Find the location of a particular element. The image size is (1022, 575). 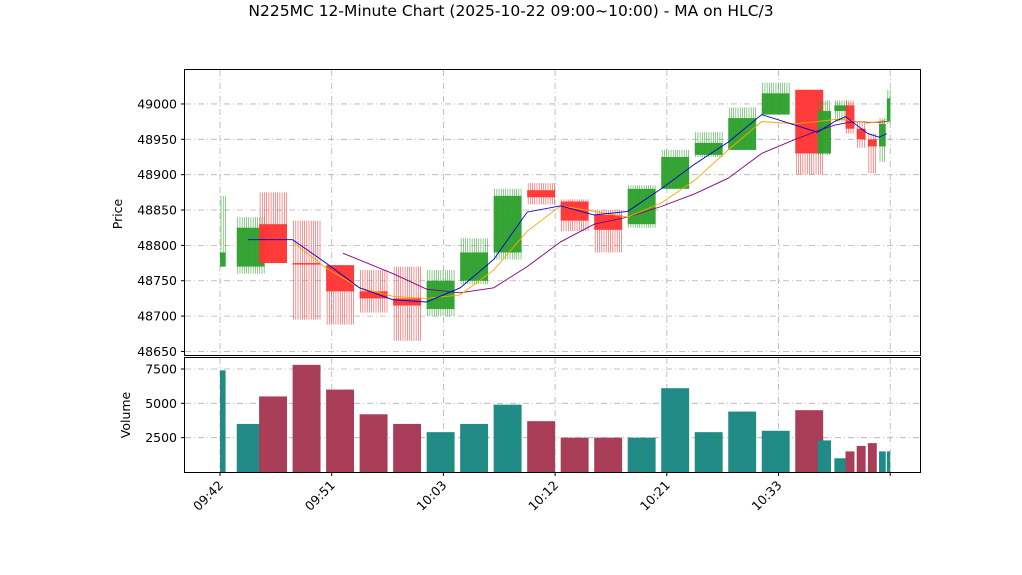

time-tick-label: 09:42 is located at coordinates (208, 496).